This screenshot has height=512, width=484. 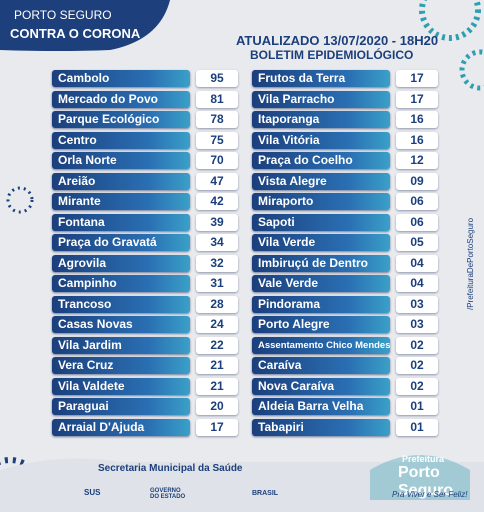 I want to click on neighborhood: Centro, so click(x=121, y=140).